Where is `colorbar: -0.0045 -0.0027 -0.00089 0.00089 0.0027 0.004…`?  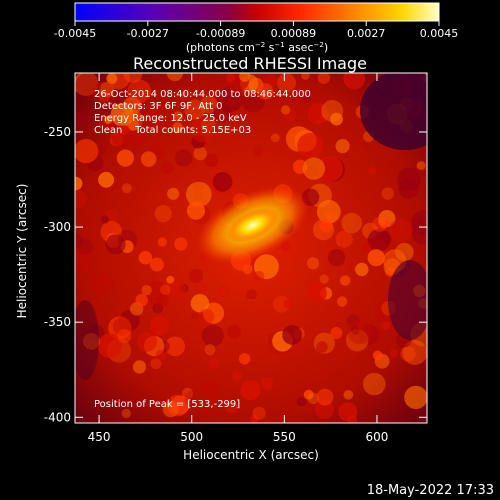
colorbar: -0.0045 -0.0027 -0.00089 0.00089 0.0027 0.004… is located at coordinates (256, 28).